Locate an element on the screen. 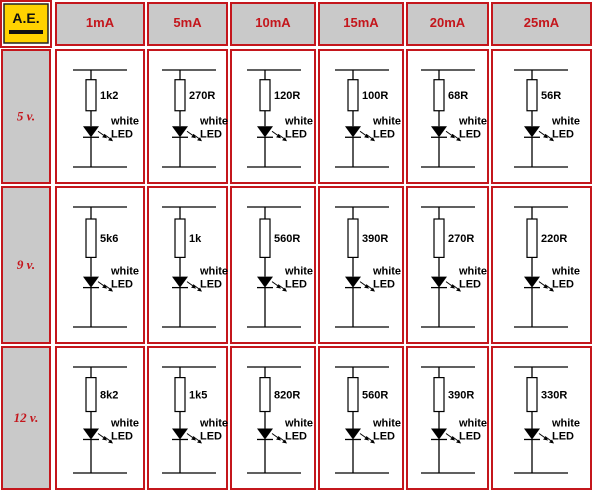 The image size is (593, 493). resistor-value: 5k6 is located at coordinates (109, 239).